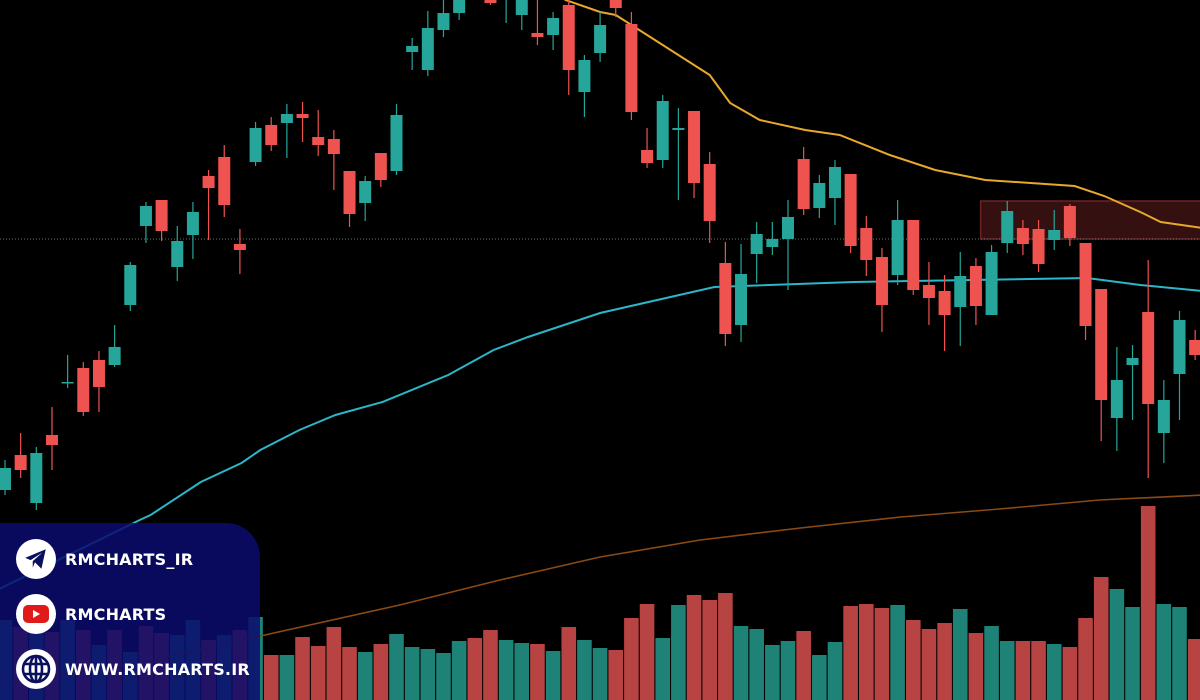  Describe the element at coordinates (129, 559) in the screenshot. I see `telegram-label: RMCHARTS_IR` at that location.